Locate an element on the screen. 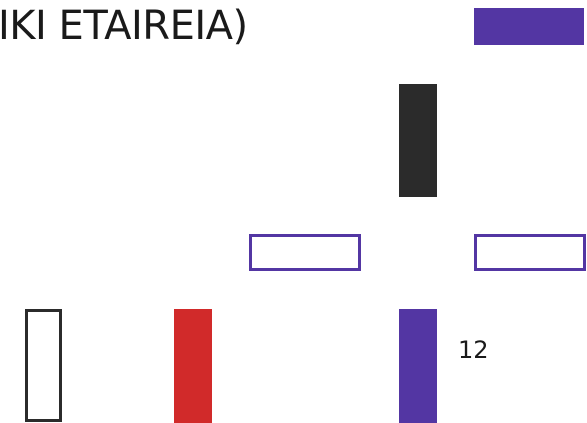 The width and height of the screenshot is (587, 423). block-bottom-2-filled-red is located at coordinates (193, 366).